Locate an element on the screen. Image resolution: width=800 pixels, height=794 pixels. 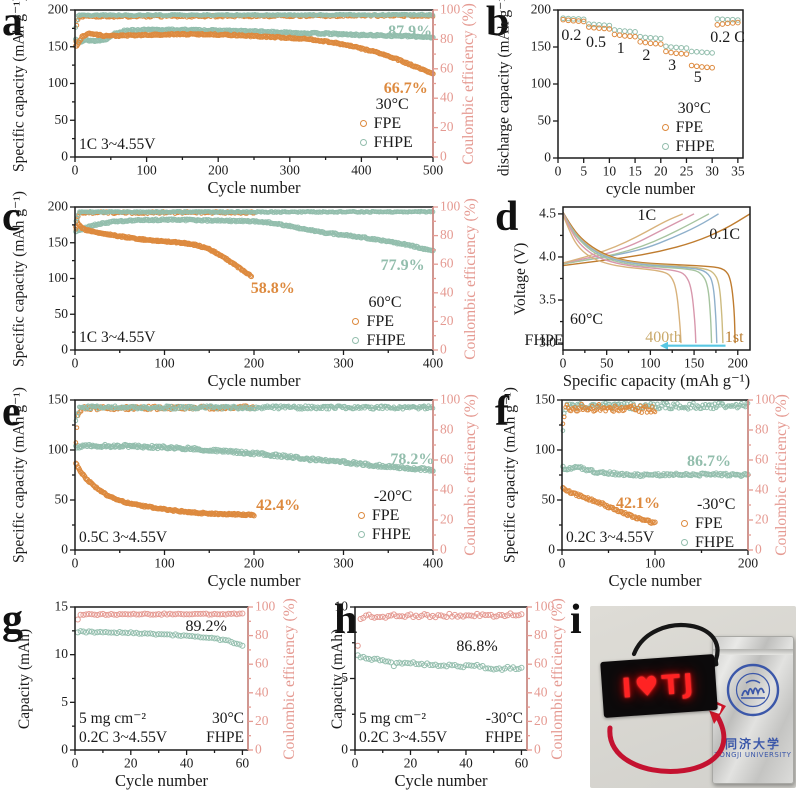
corner-label-left-g: 5 mg cm⁻² 0.2C 3~4.55V is located at coordinates (123, 728).